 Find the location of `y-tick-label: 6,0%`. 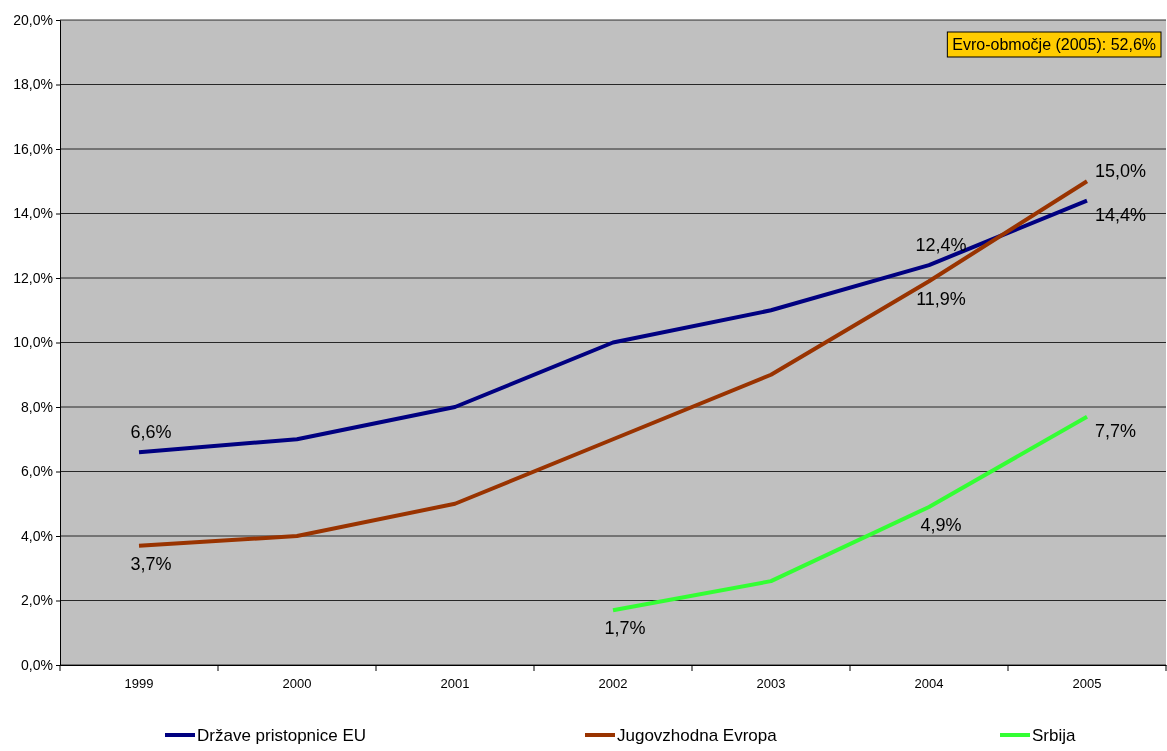

y-tick-label: 6,0% is located at coordinates (37, 471).